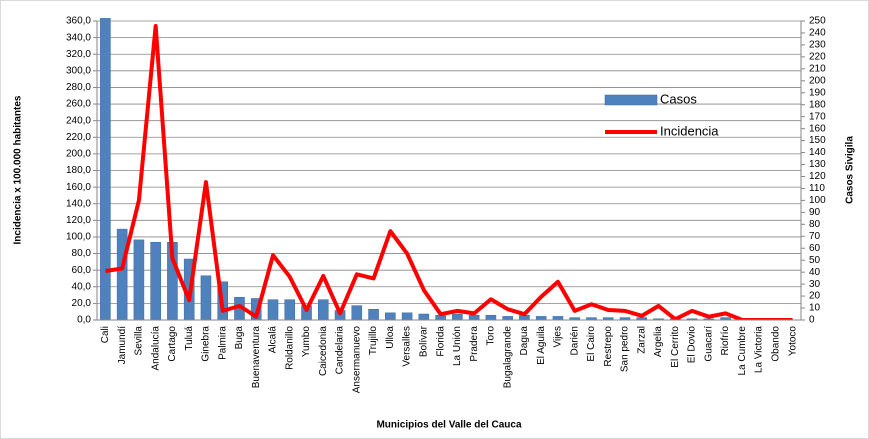  I want to click on x-tick-label: Trujillo, so click(373, 341).